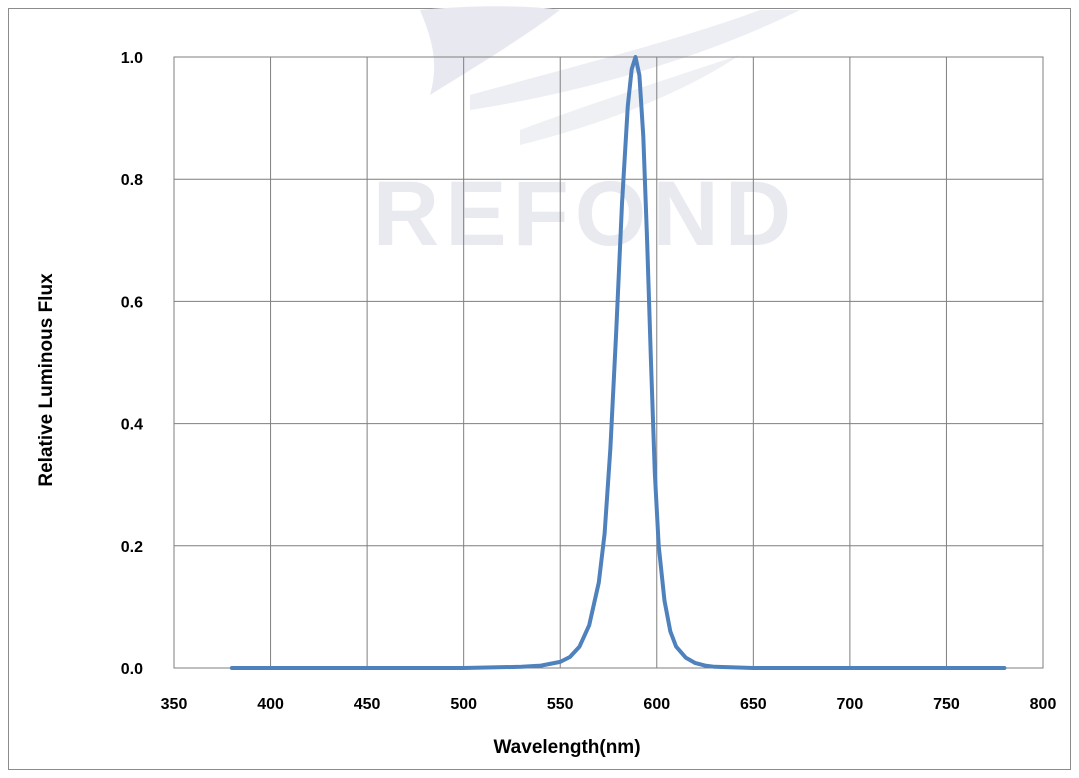  What do you see at coordinates (585, 214) in the screenshot?
I see `watermark-text: REFOND` at bounding box center [585, 214].